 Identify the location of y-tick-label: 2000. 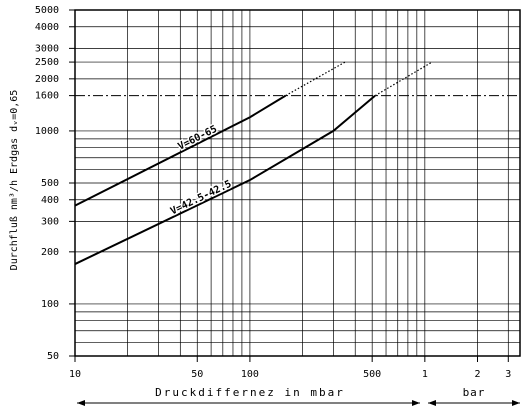
(47, 79).